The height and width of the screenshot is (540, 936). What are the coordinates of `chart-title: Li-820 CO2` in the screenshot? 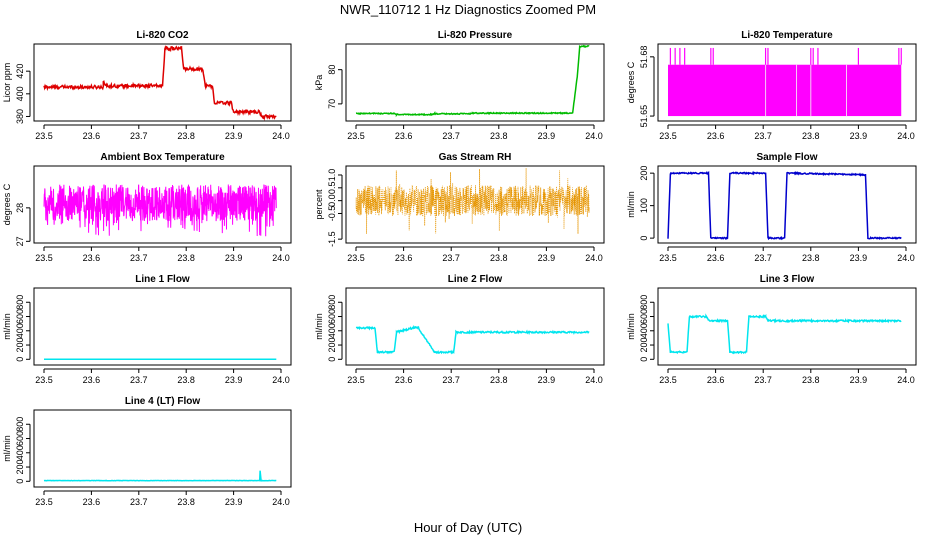 It's located at (162, 35).